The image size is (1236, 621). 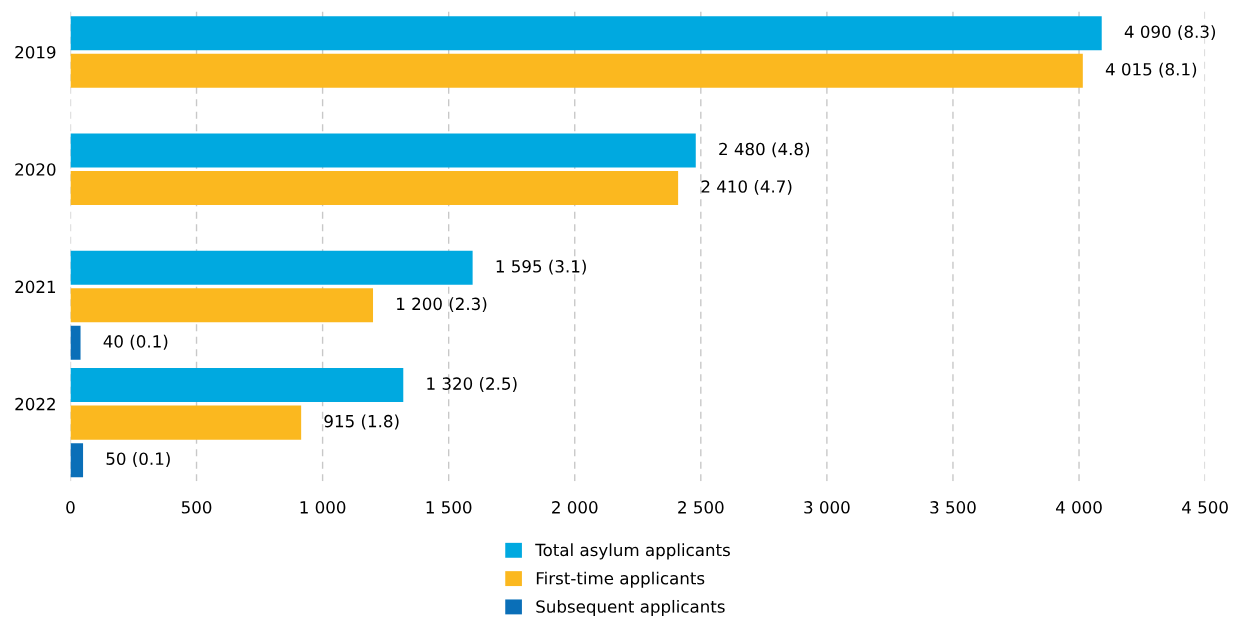 I want to click on legend-label: Subsequent applicants, so click(x=630, y=608).